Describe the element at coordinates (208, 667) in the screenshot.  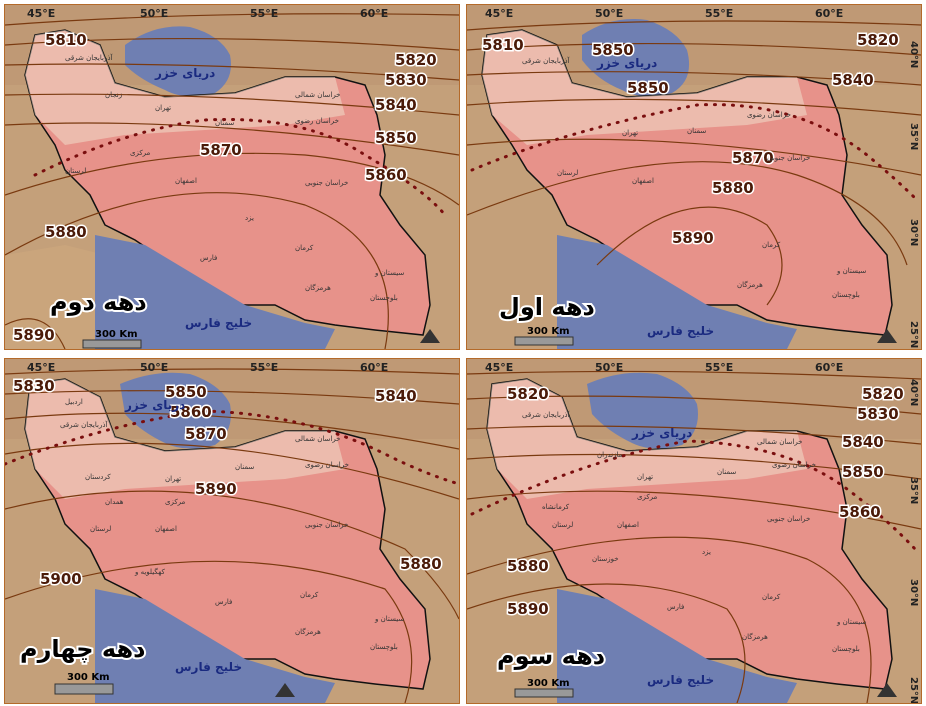
I see `gulf-label: خلیج فارس` at that location.